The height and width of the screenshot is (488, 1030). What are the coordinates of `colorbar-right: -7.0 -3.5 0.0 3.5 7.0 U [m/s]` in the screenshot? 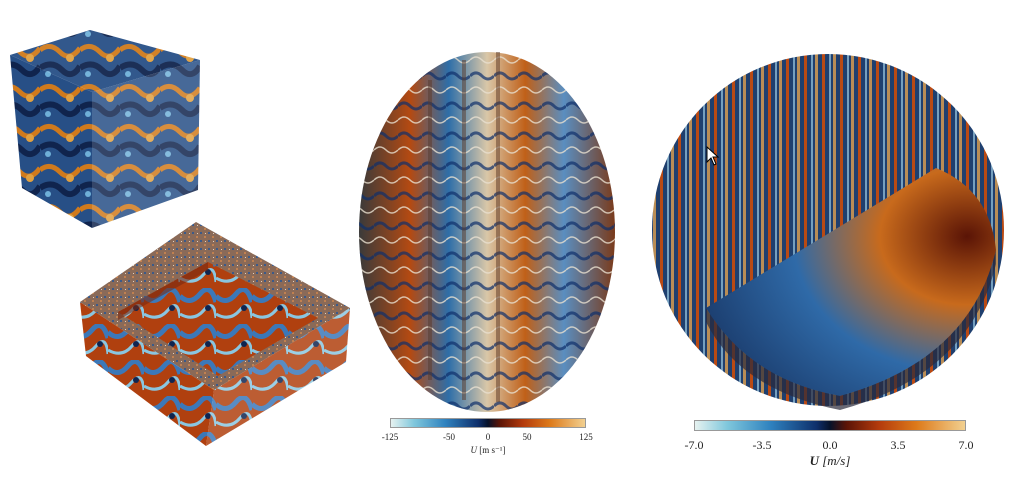 It's located at (829, 446).